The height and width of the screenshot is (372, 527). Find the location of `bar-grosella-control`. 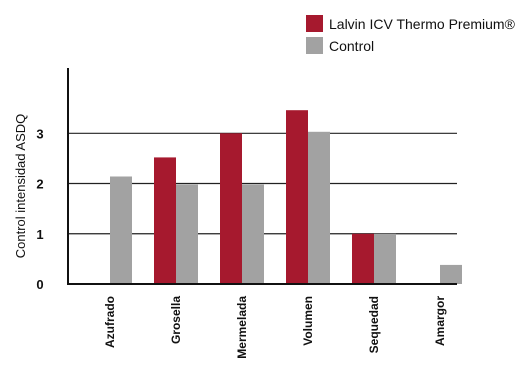

bar-grosella-control is located at coordinates (187, 234).